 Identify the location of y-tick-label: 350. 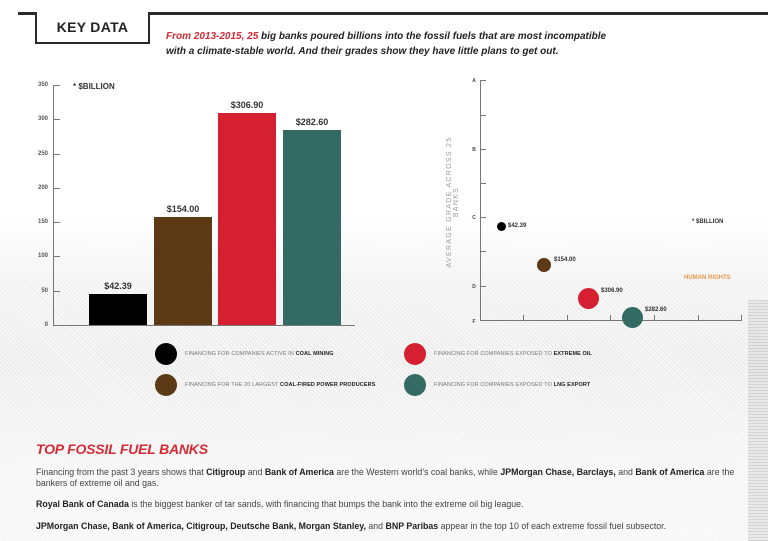
(42, 85).